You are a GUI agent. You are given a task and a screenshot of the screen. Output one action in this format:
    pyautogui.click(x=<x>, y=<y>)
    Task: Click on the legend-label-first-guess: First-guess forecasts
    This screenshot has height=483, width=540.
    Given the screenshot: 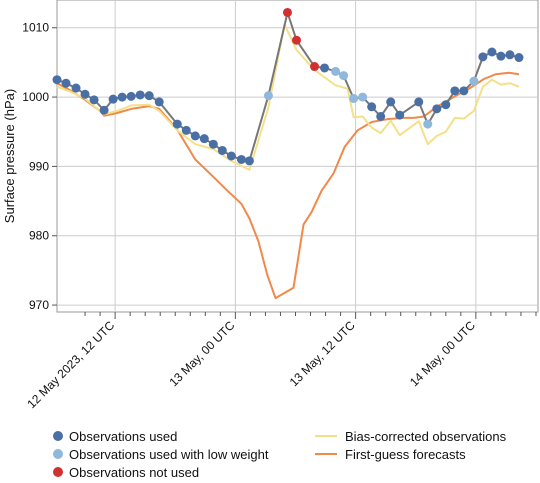 What is the action you would take?
    pyautogui.click(x=405, y=454)
    